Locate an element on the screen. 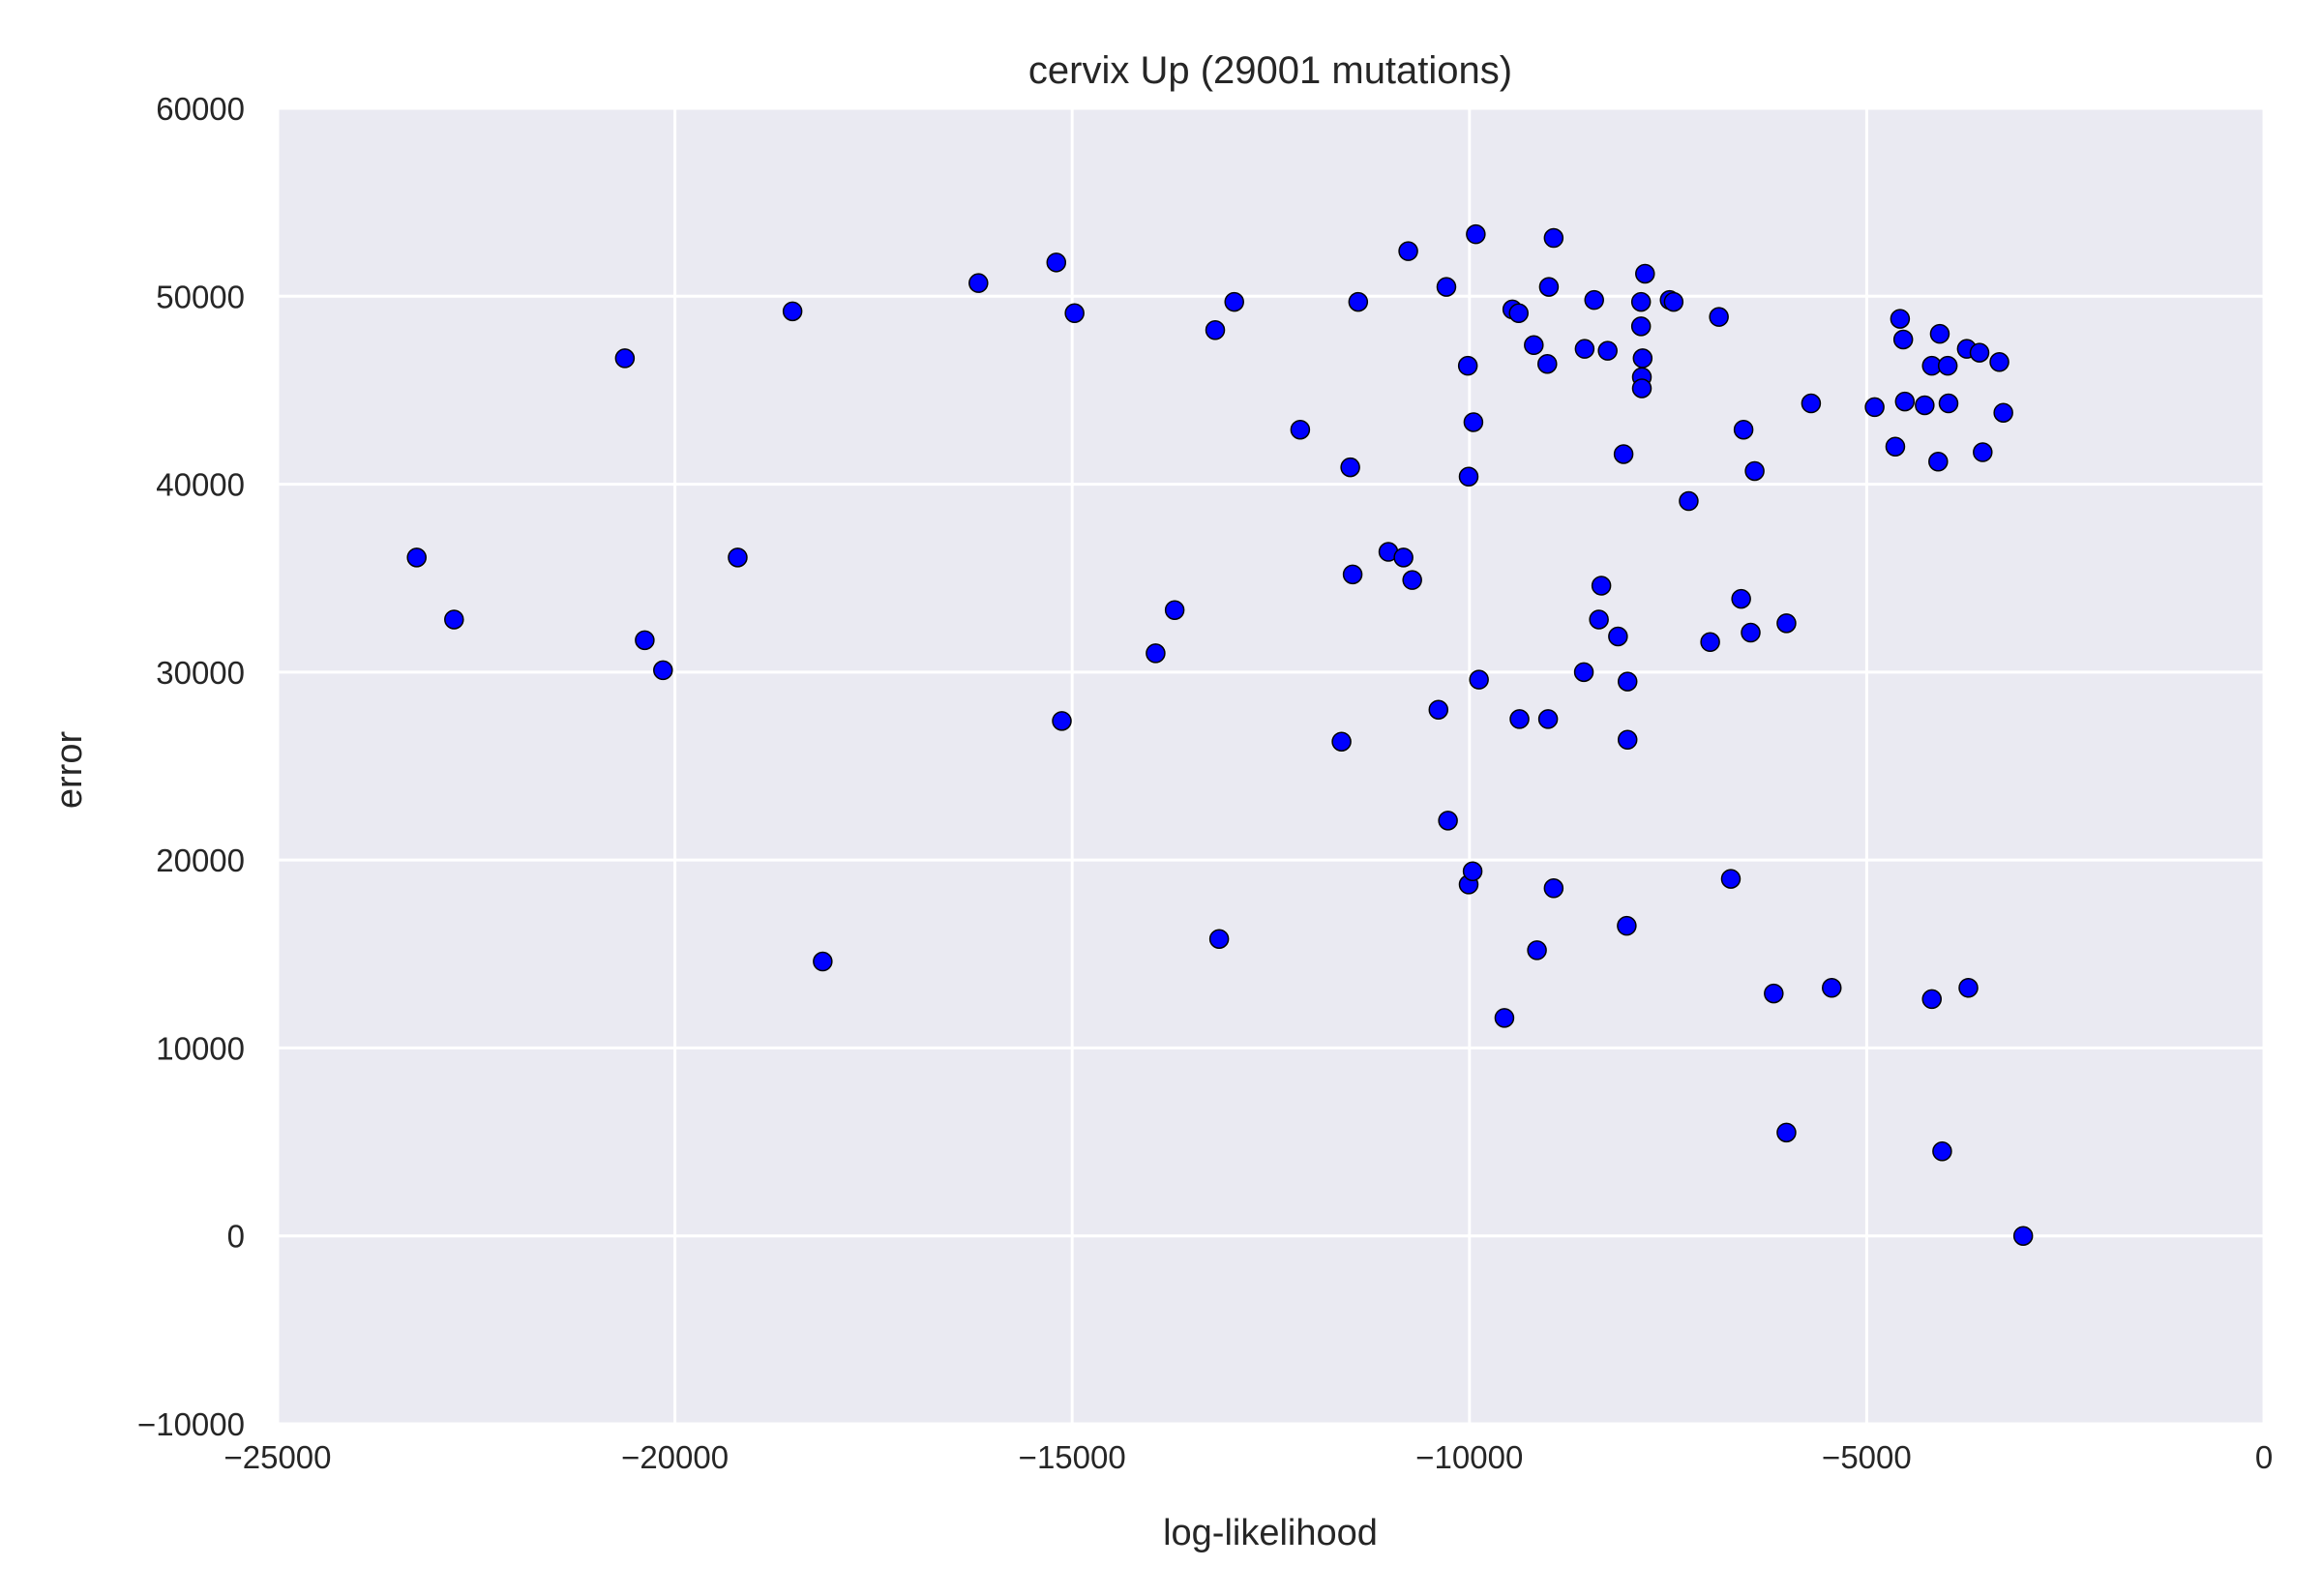 Image resolution: width=2322 pixels, height=1596 pixels. y-tick-label: −10000 is located at coordinates (191, 1424).